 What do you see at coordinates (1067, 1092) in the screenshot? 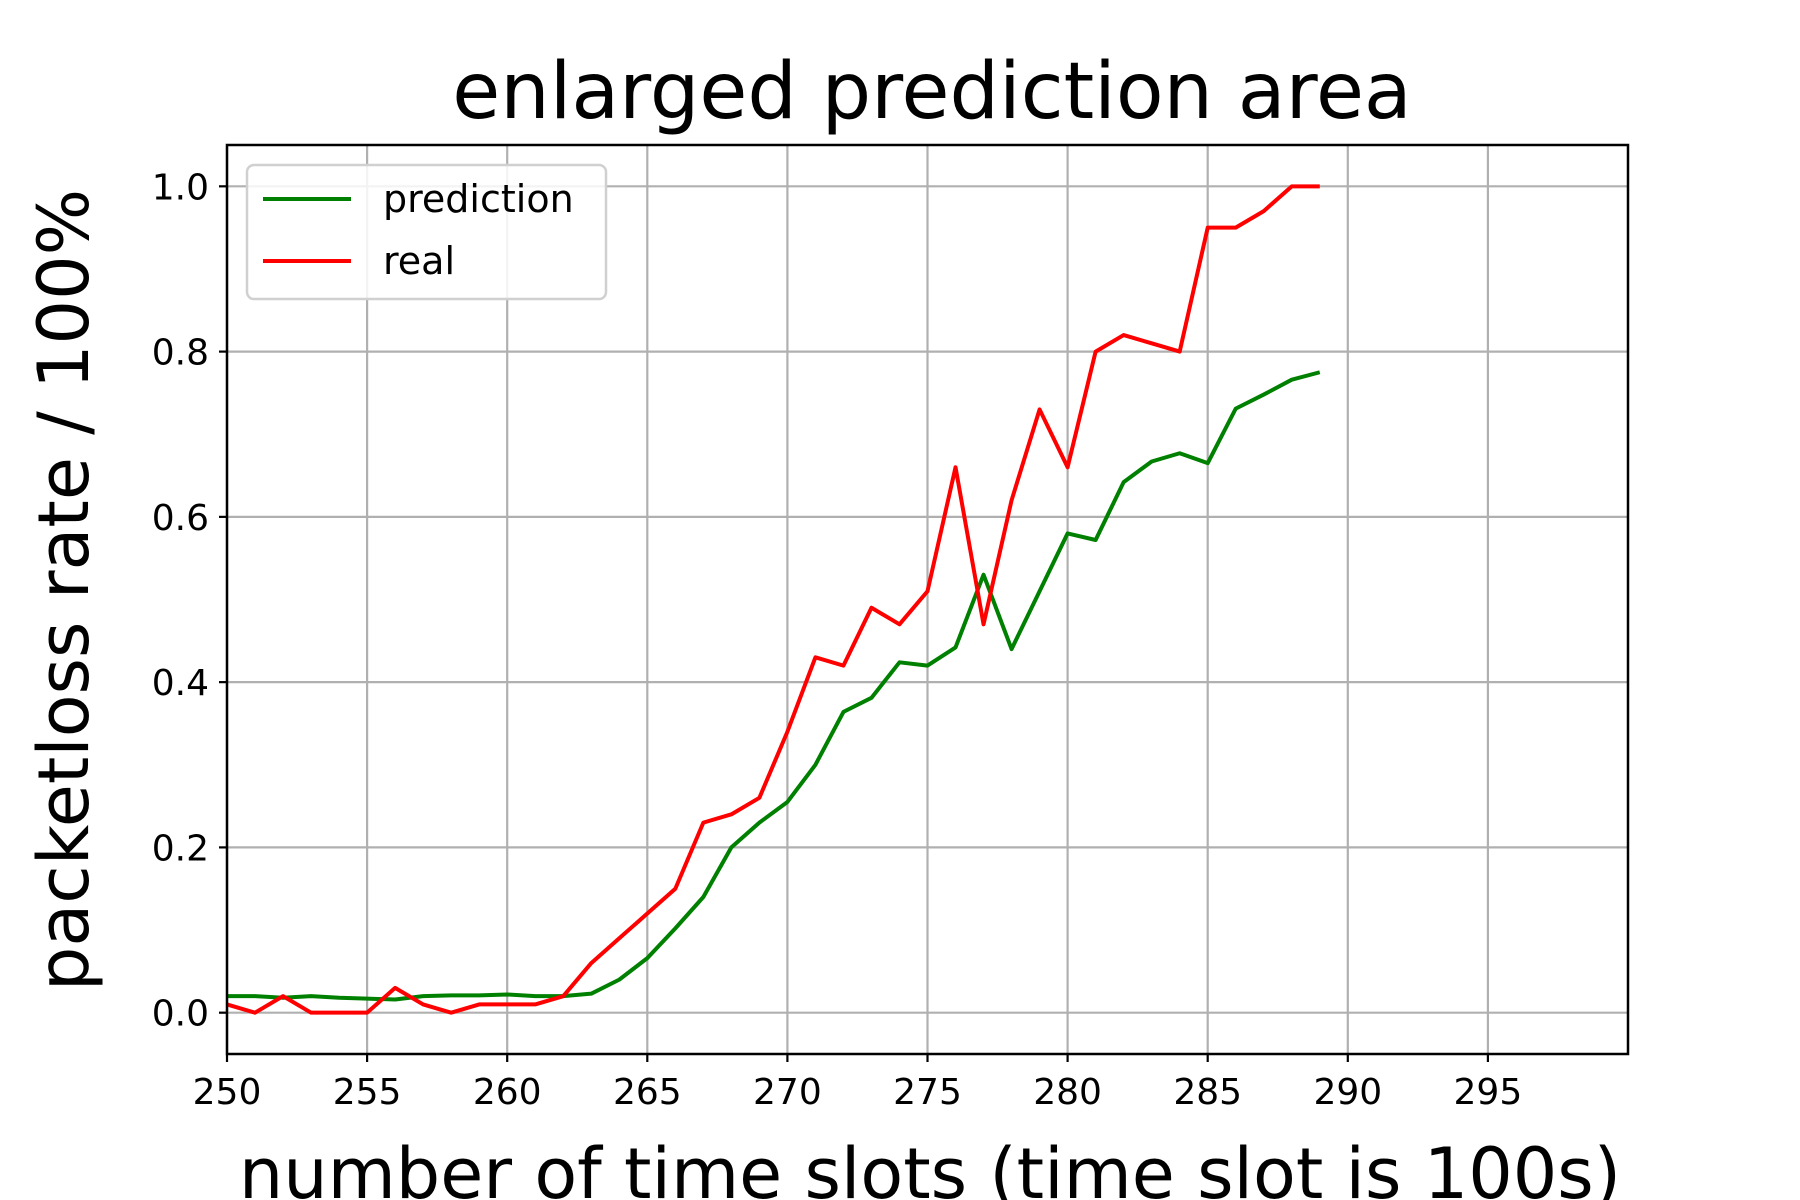
I see `x-tick-label: 280` at bounding box center [1067, 1092].